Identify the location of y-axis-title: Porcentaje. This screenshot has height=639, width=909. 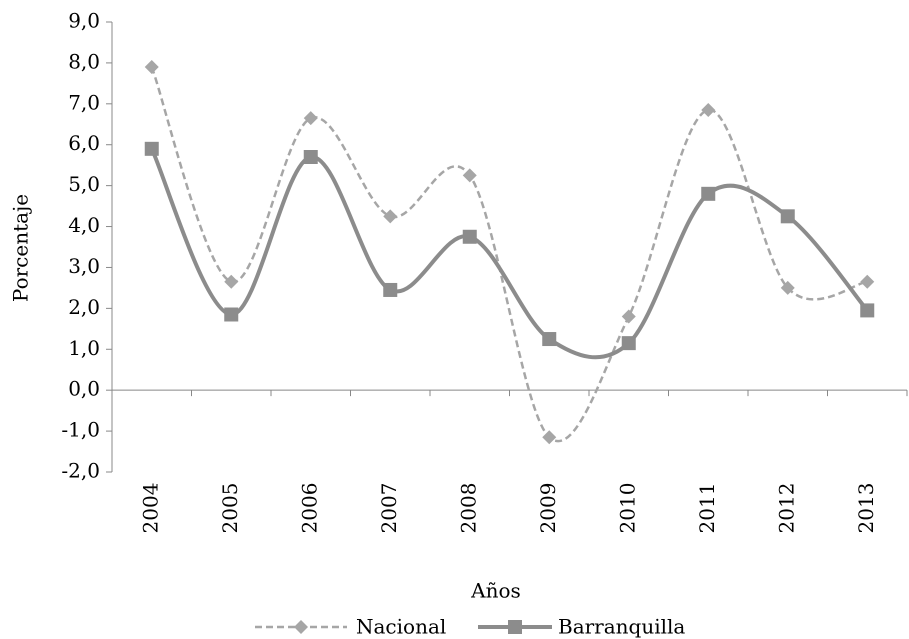
(21, 248).